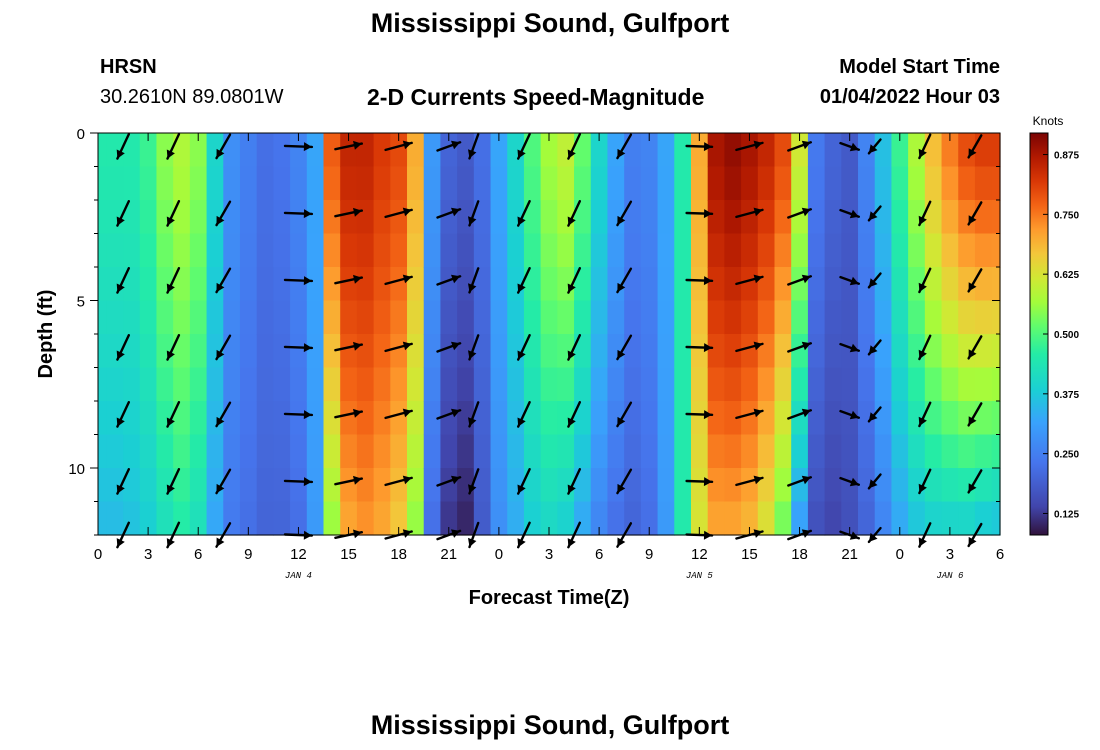 The image size is (1100, 750). Describe the element at coordinates (799, 554) in the screenshot. I see `x-tick-label: 18` at that location.